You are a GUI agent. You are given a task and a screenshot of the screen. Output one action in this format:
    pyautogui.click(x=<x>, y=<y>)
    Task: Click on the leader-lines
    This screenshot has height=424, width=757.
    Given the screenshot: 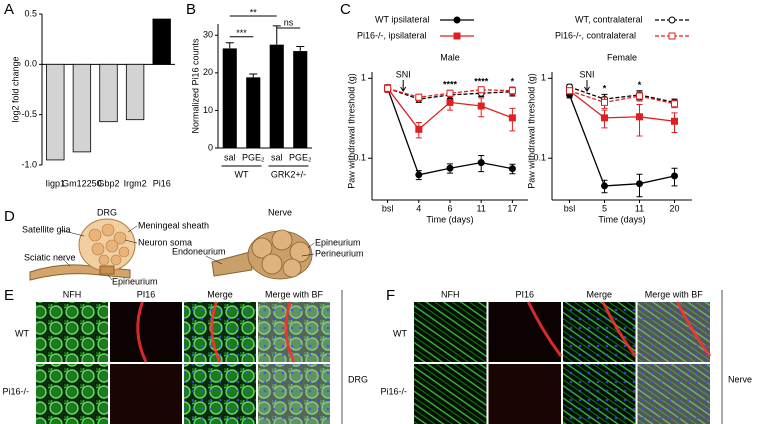 What is the action you would take?
    pyautogui.click(x=98, y=253)
    